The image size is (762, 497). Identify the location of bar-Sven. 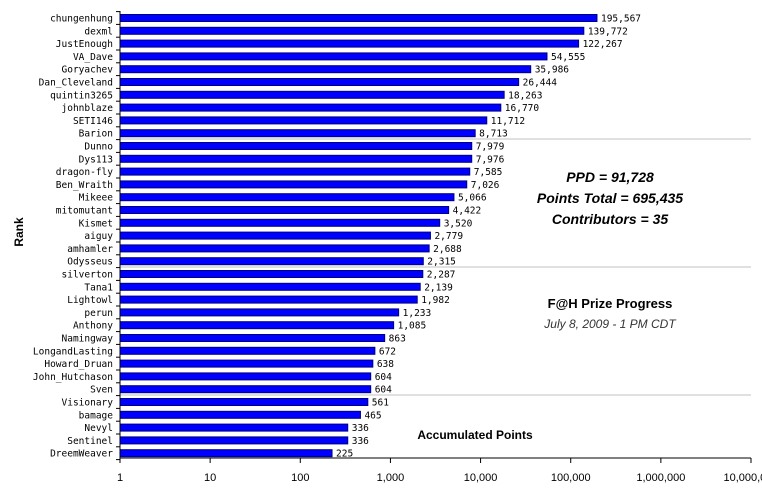
(245, 389).